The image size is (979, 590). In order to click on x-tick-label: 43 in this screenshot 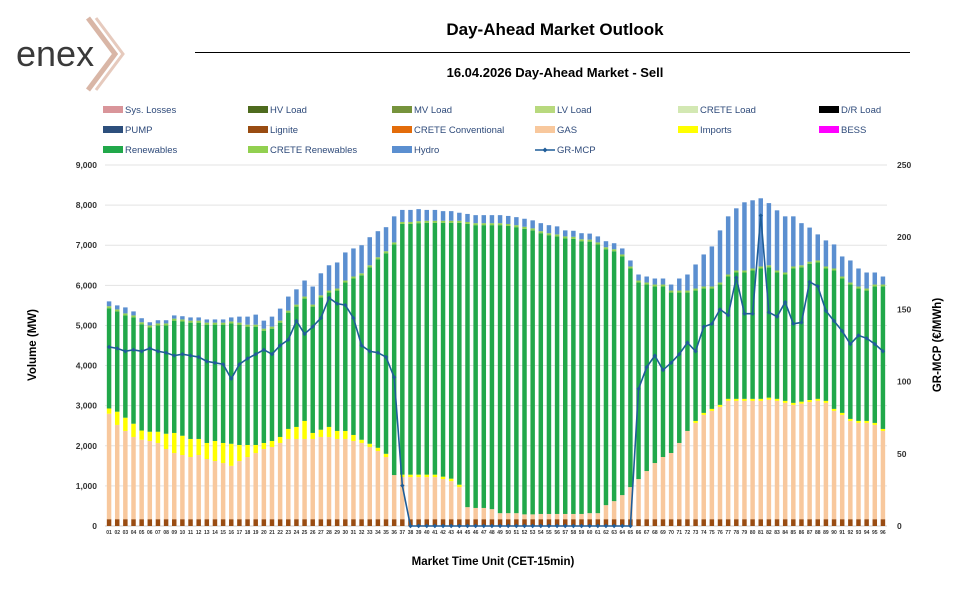, I will do `click(451, 533)`.